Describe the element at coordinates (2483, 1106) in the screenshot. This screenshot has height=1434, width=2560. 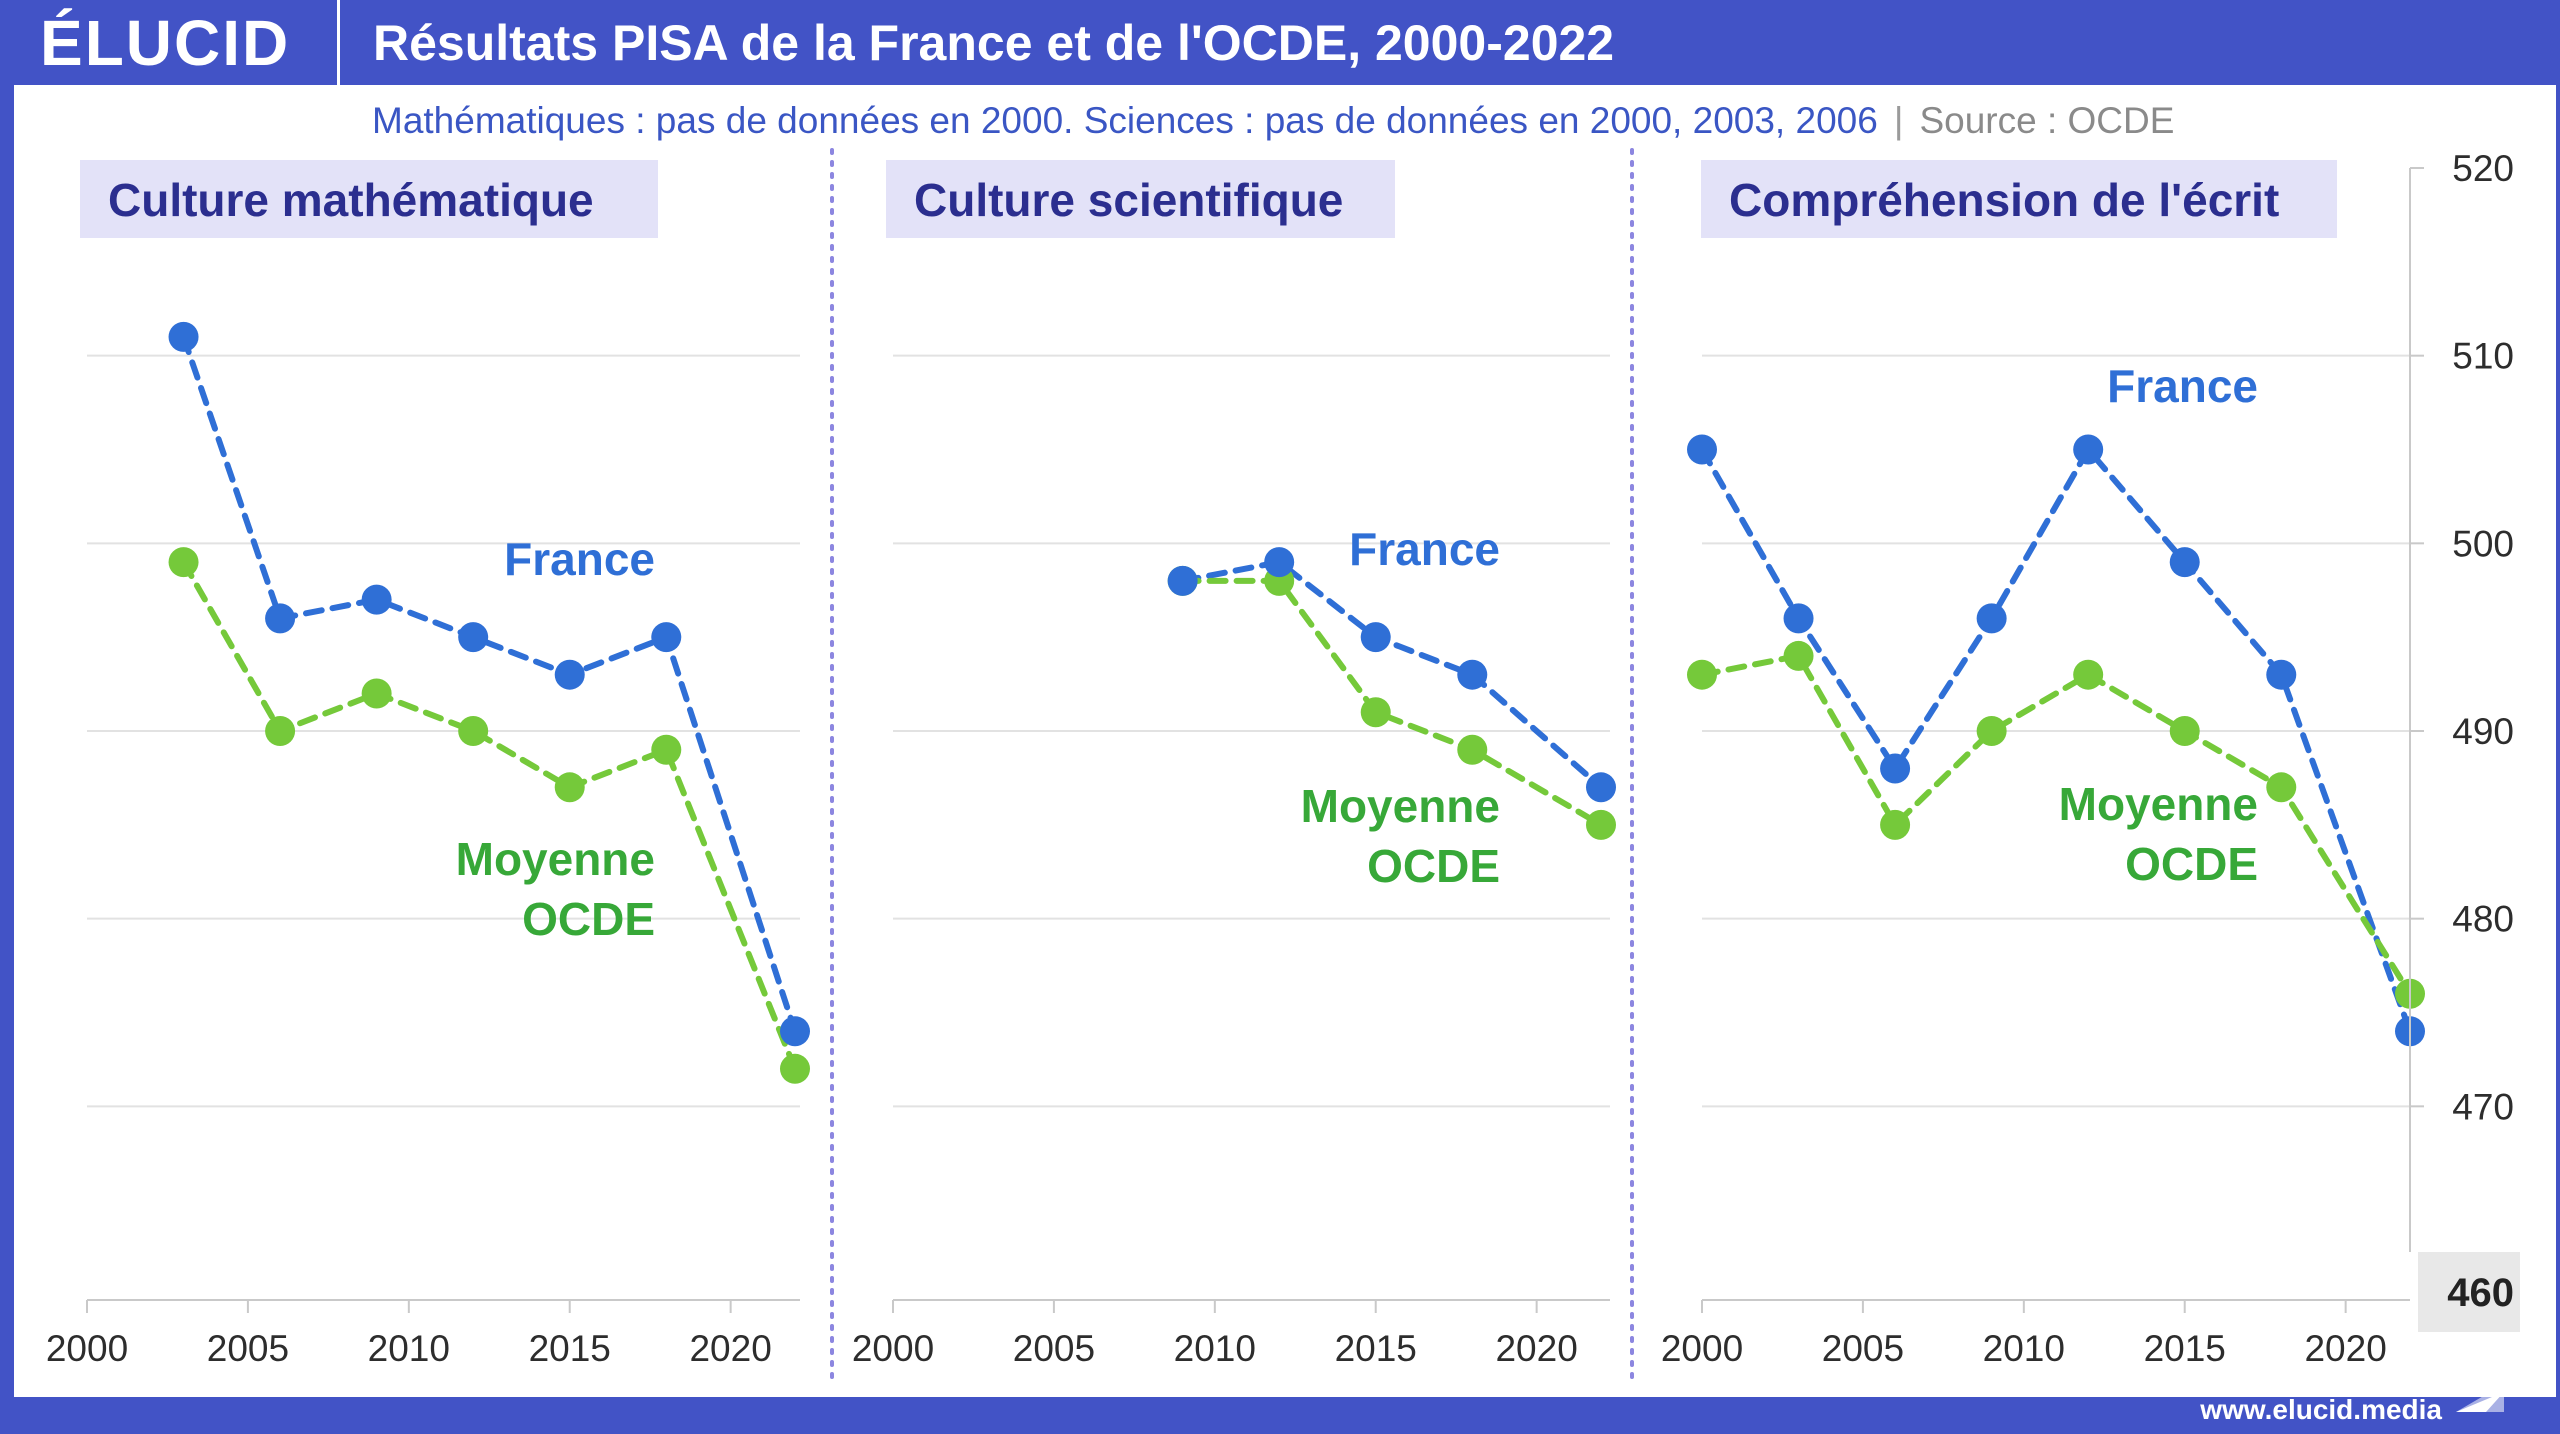
I see `y-tick-label: 470` at that location.